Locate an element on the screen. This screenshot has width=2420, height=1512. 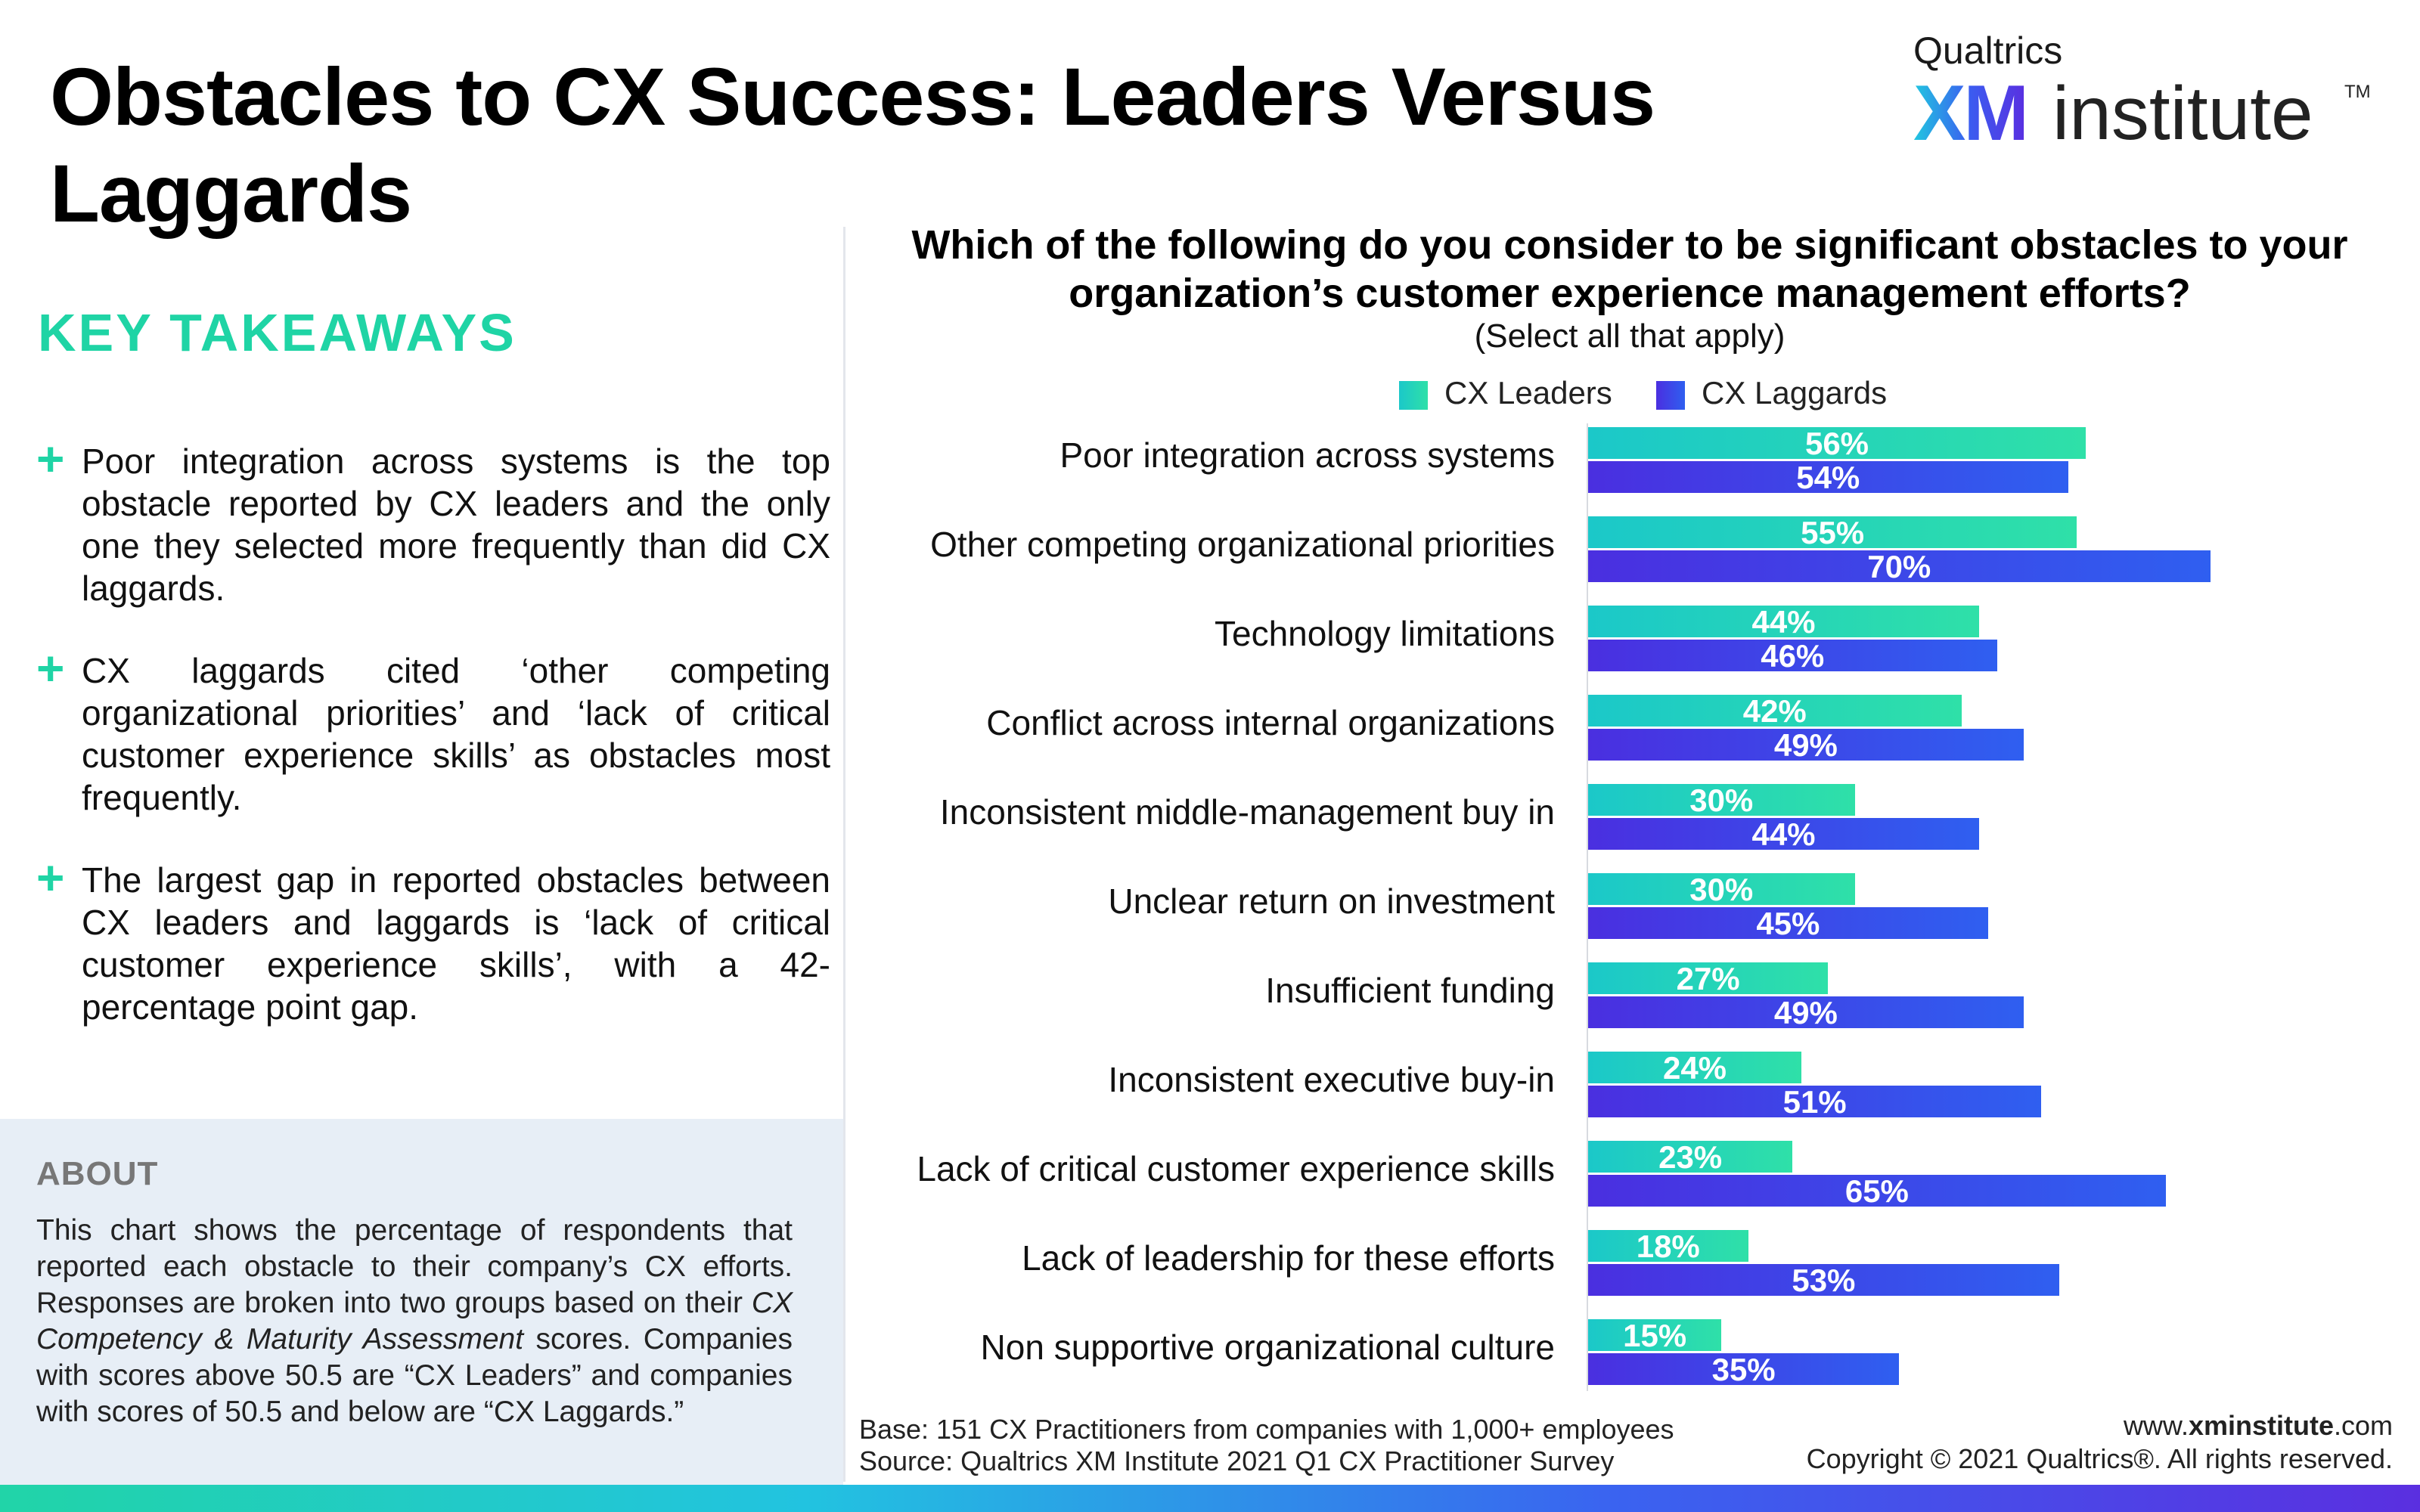
data-label: 51% is located at coordinates (1814, 1102).